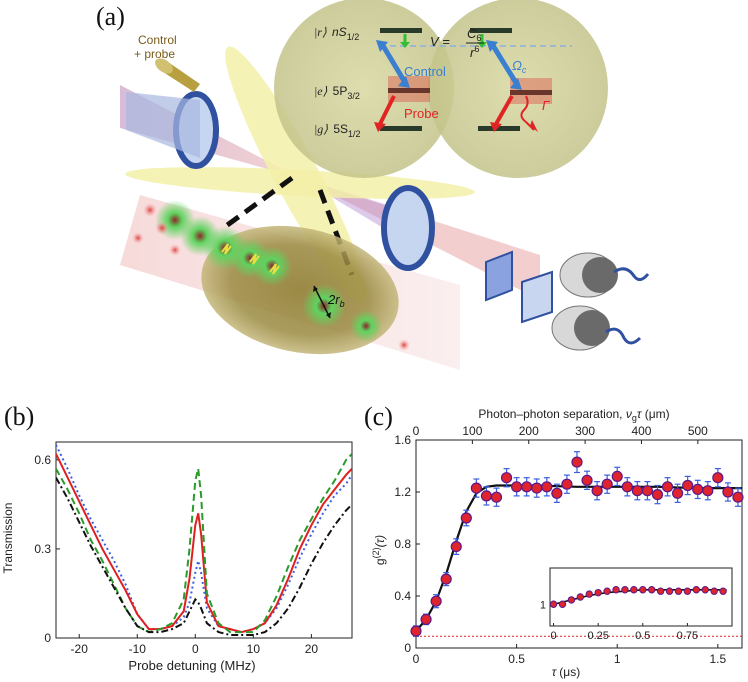 The width and height of the screenshot is (748, 682). Describe the element at coordinates (551, 414) in the screenshot. I see `top-xlabel-text: Photon–photon separation,` at that location.